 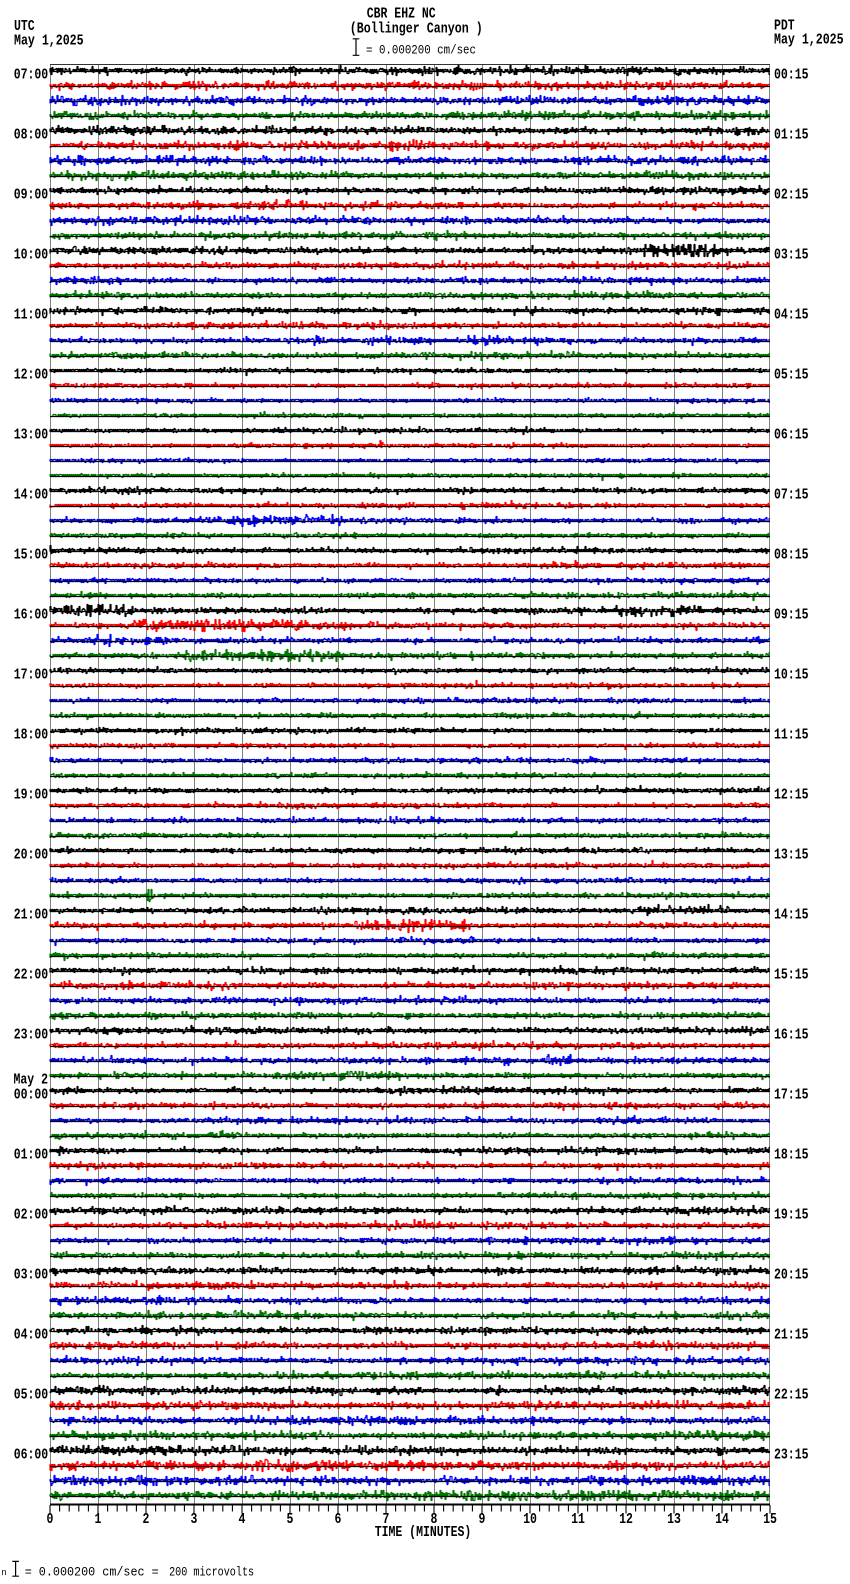 What do you see at coordinates (31, 195) in the screenshot?
I see `svg-text: 09:00` at bounding box center [31, 195].